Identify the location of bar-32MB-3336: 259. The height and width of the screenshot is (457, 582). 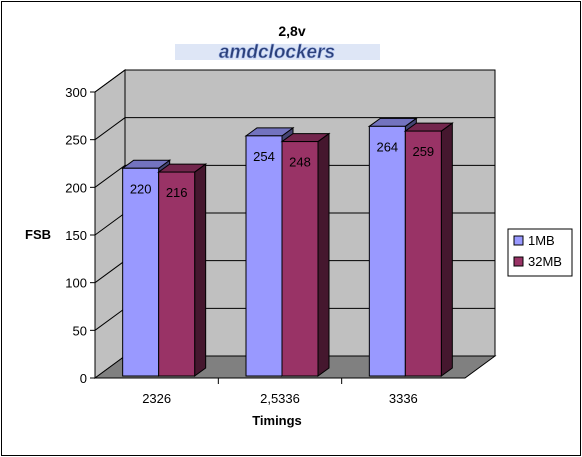
(428, 249).